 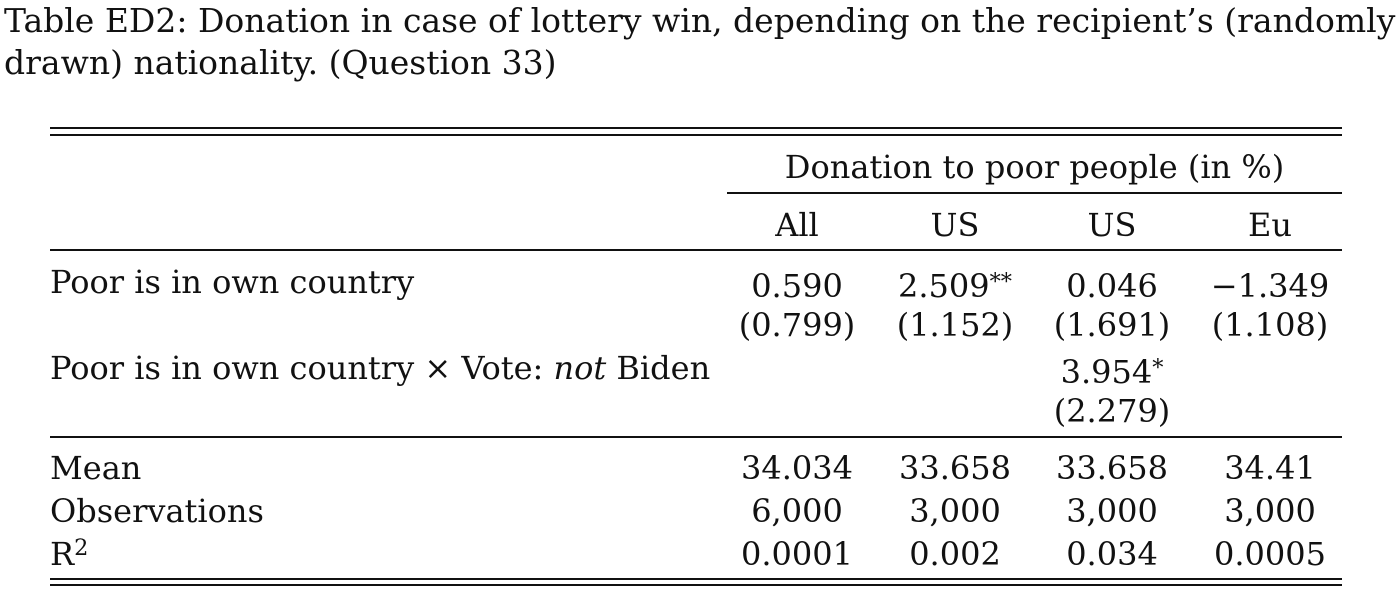 I want to click on row-label-mean: Mean, so click(x=96, y=468).